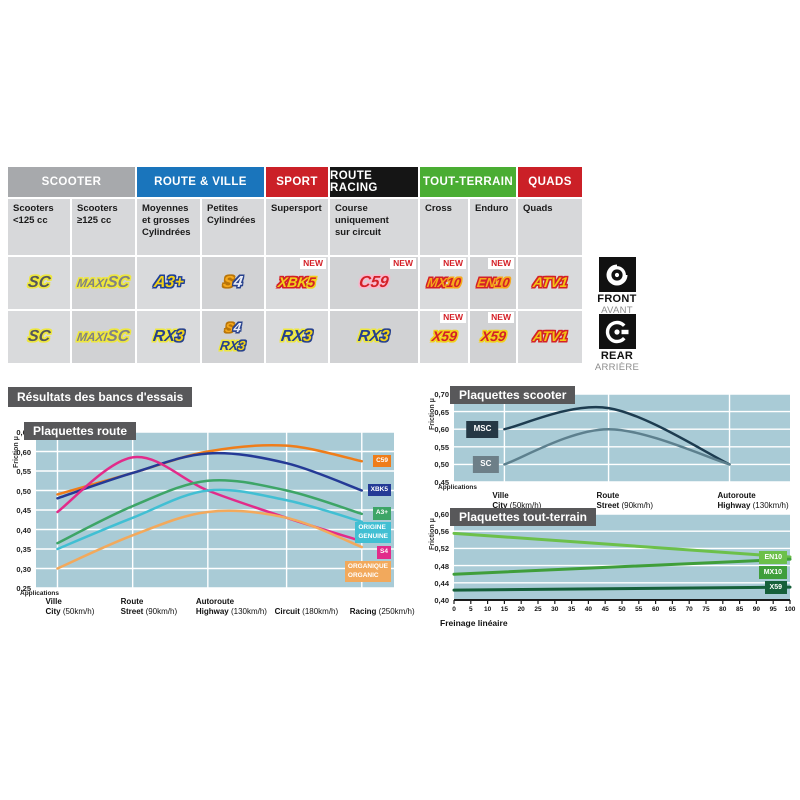 This screenshot has width=800, height=800. I want to click on y-tick-label: 0,40, so click(441, 600).